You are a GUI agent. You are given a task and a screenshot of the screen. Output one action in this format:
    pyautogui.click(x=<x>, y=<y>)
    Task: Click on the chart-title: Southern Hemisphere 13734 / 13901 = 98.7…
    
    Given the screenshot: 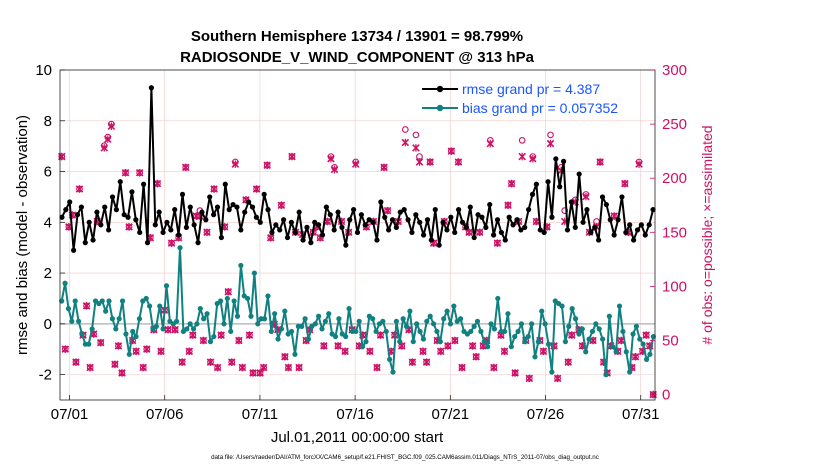 What is the action you would take?
    pyautogui.click(x=357, y=36)
    